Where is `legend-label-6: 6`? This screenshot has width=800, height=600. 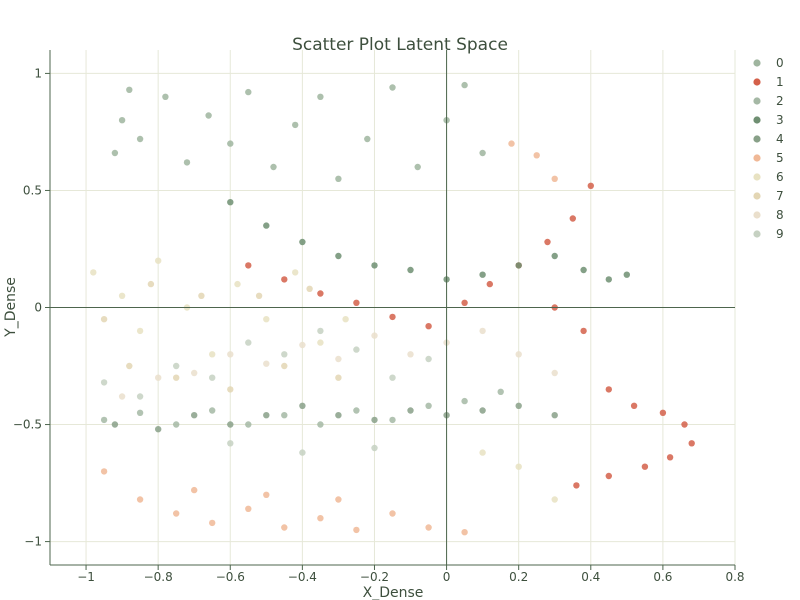
legend-label-6: 6 is located at coordinates (780, 177).